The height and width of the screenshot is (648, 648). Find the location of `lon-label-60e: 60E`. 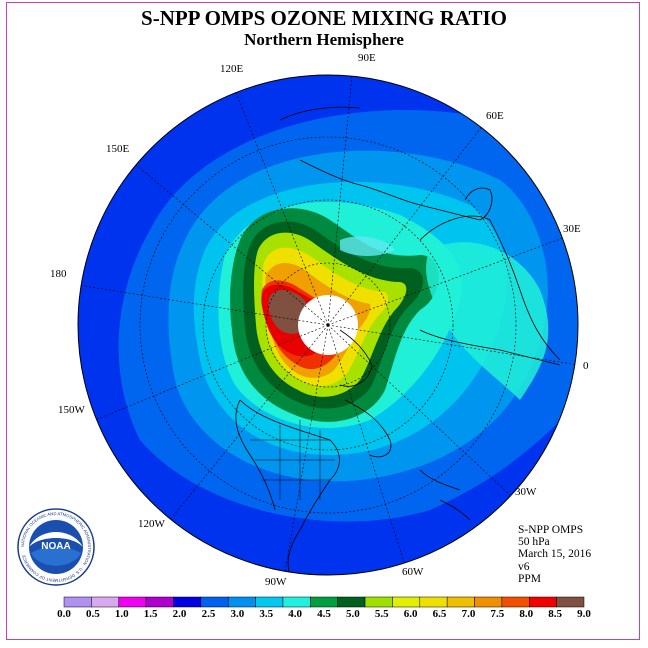

lon-label-60e: 60E is located at coordinates (495, 116).